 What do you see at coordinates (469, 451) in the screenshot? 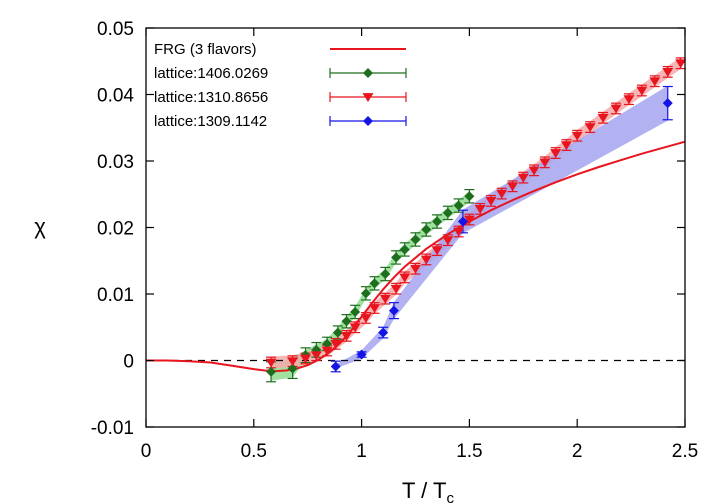
I see `x-tick-label: 1.5` at bounding box center [469, 451].